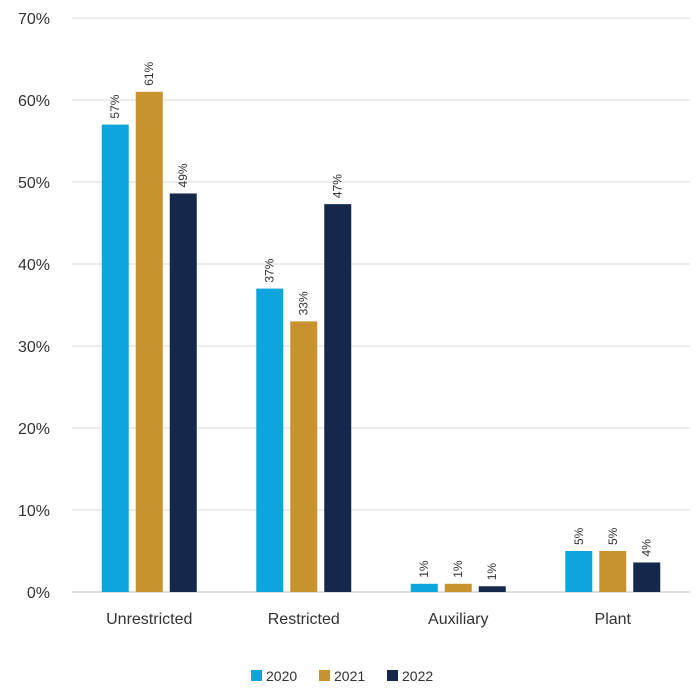 The width and height of the screenshot is (698, 690). What do you see at coordinates (324, 675) in the screenshot?
I see `legend-swatch-2021` at bounding box center [324, 675].